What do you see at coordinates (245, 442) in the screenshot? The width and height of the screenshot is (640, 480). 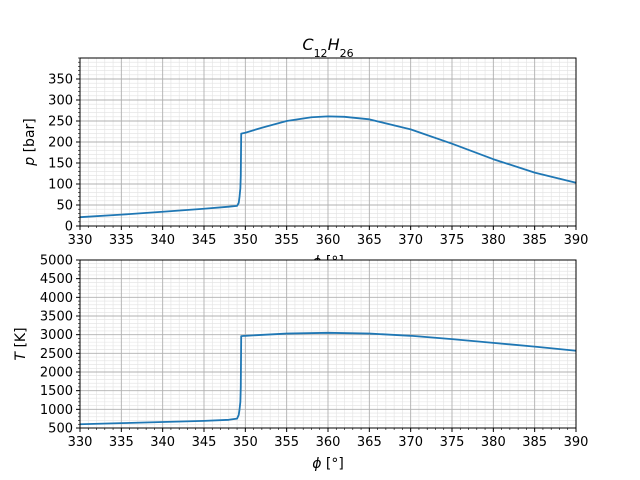 I see `temperature-x-tick-label: 350` at bounding box center [245, 442].